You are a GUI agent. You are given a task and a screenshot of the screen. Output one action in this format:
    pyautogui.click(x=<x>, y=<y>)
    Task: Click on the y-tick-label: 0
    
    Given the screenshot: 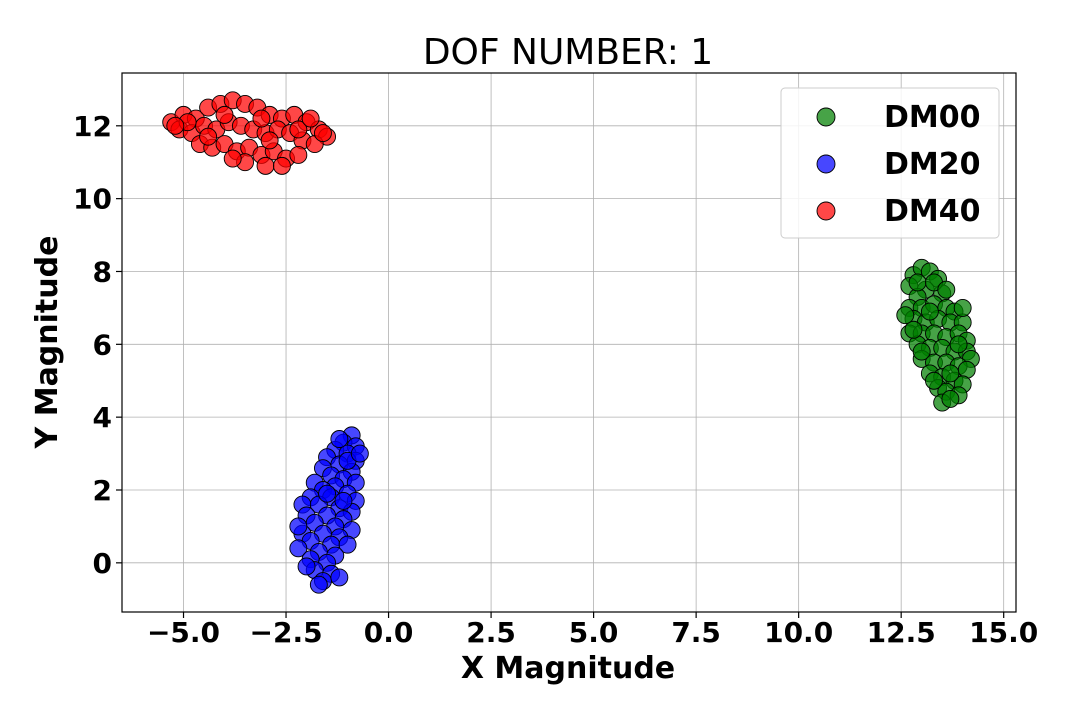 What is the action you would take?
    pyautogui.click(x=102, y=563)
    